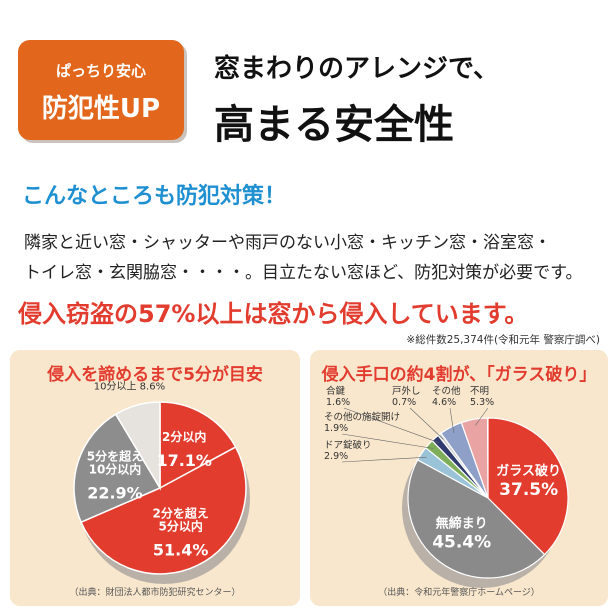  Describe the element at coordinates (154, 196) in the screenshot. I see `subheading: こんなところも防犯対策！` at that location.